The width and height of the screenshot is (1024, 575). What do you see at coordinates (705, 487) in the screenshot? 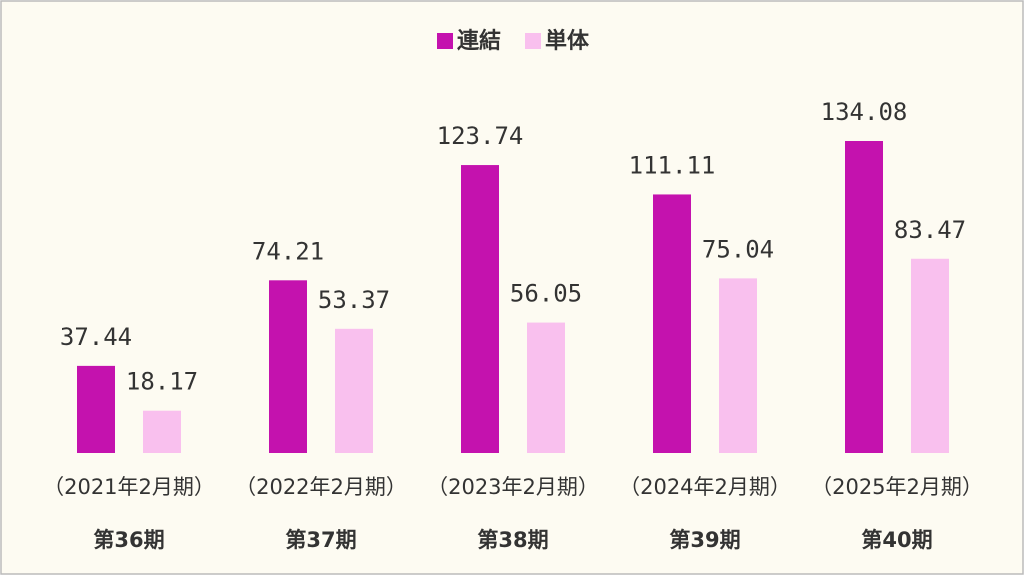
I see `x-tick-label: （2024年2月期）` at bounding box center [705, 487].